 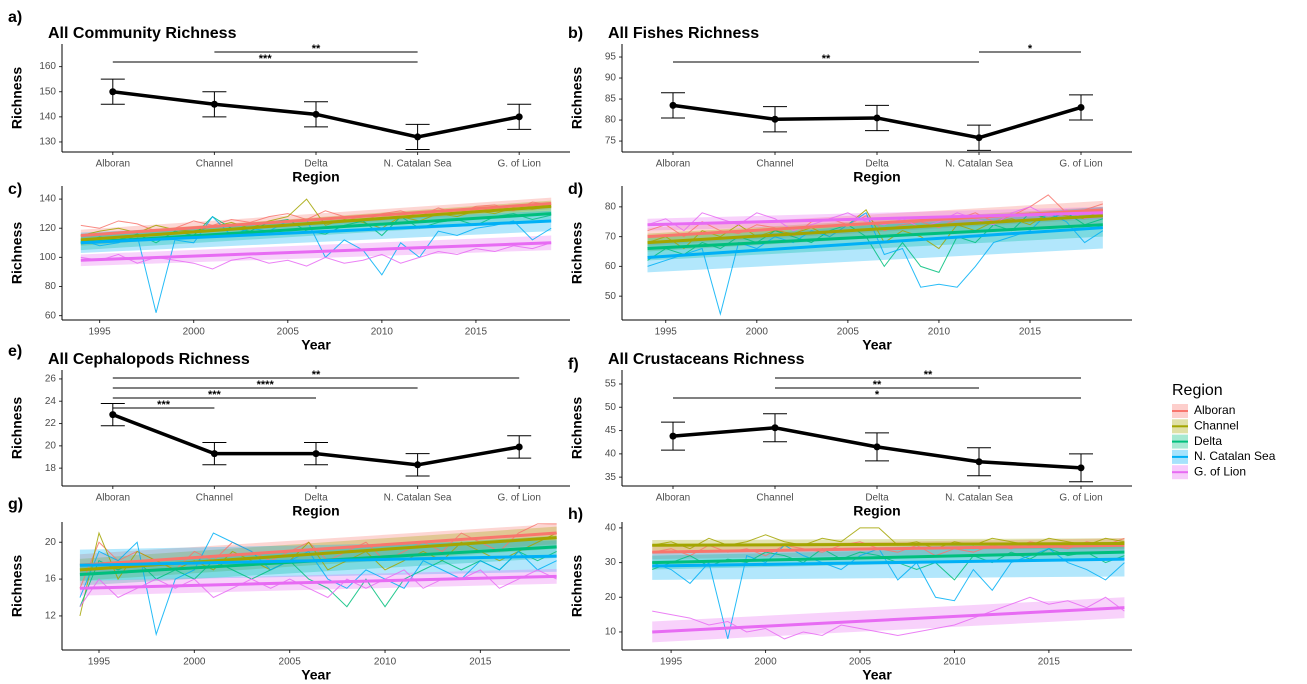 I want to click on panel-label: b), so click(x=575, y=33).